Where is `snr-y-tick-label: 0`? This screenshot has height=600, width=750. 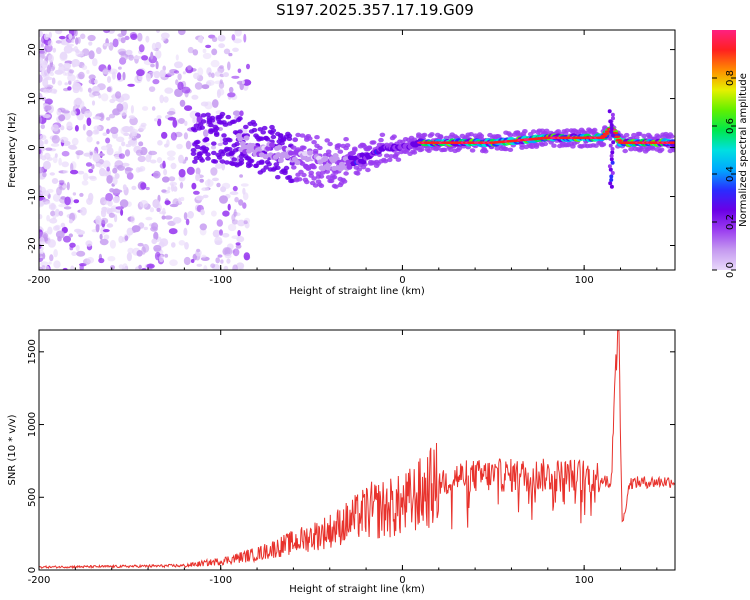 snr-y-tick-label: 0 is located at coordinates (32, 570).